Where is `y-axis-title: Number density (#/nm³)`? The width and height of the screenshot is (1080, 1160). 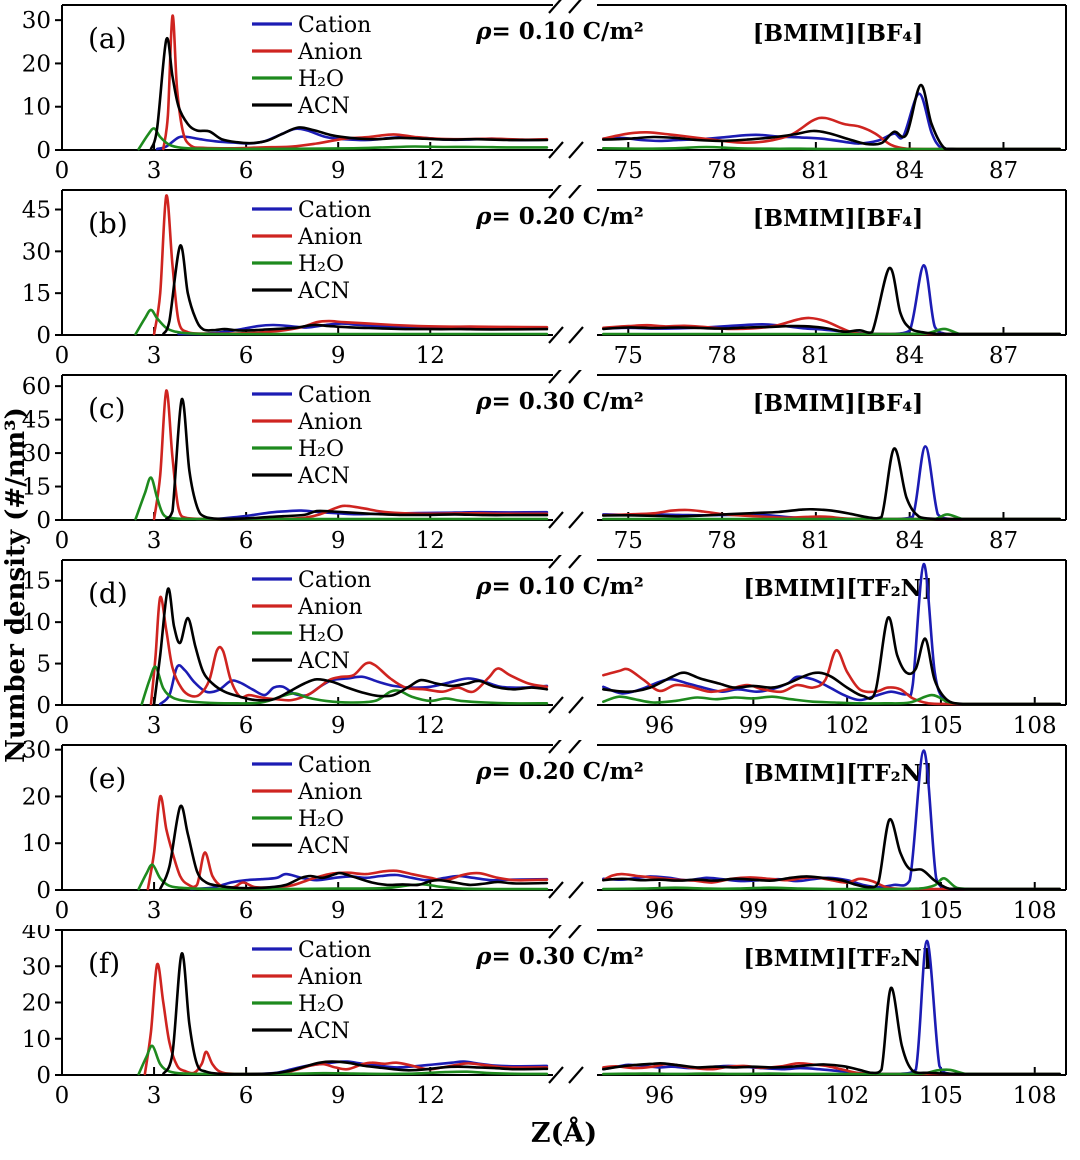
y-axis-title: Number density (#/nm³) is located at coordinates (16, 585).